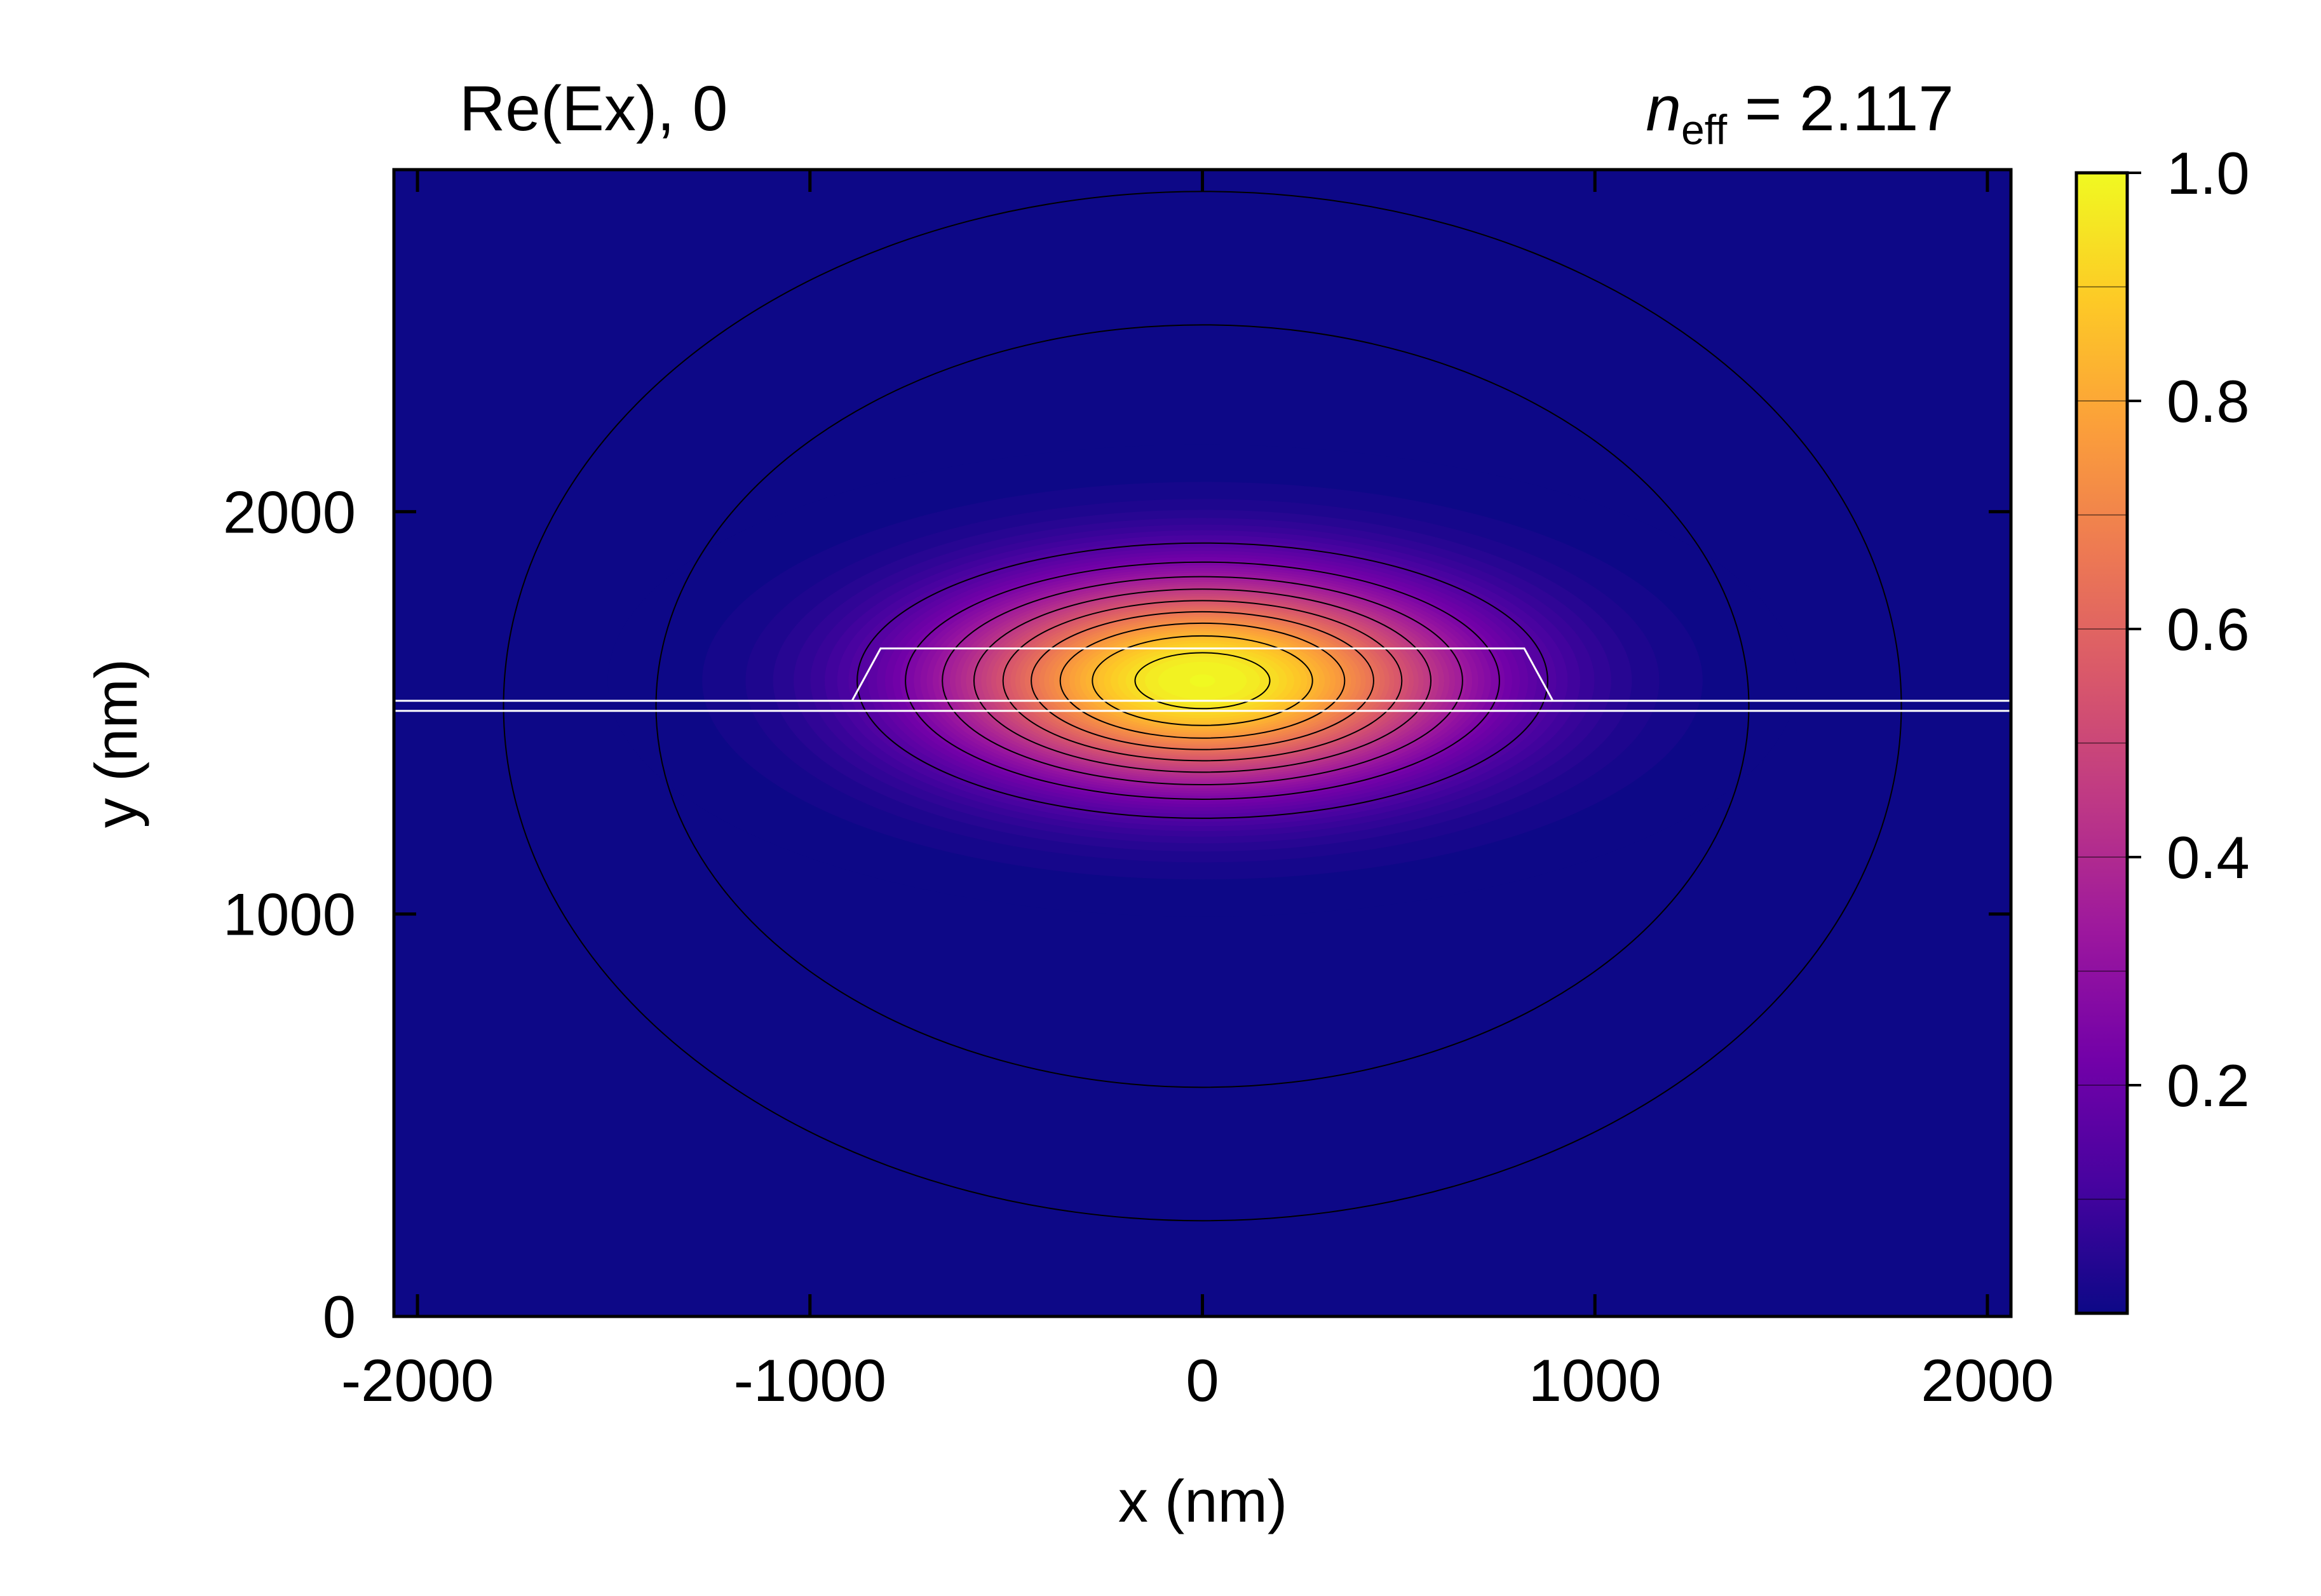 This screenshot has width=2321, height=1596. I want to click on colorbar-ticks: 0.2 0.4 0.6 0.8 1.0, so click(2189, 629).